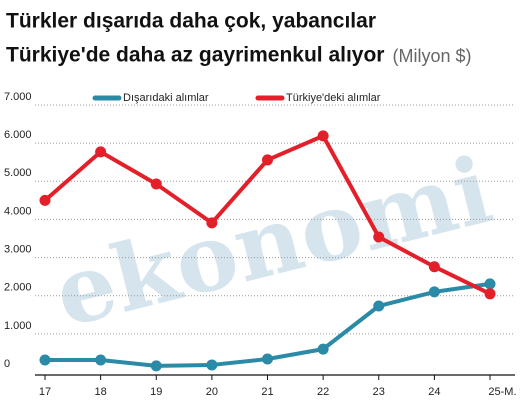 The height and width of the screenshot is (415, 520). I want to click on y-tick-label: 2.000, so click(18, 288).